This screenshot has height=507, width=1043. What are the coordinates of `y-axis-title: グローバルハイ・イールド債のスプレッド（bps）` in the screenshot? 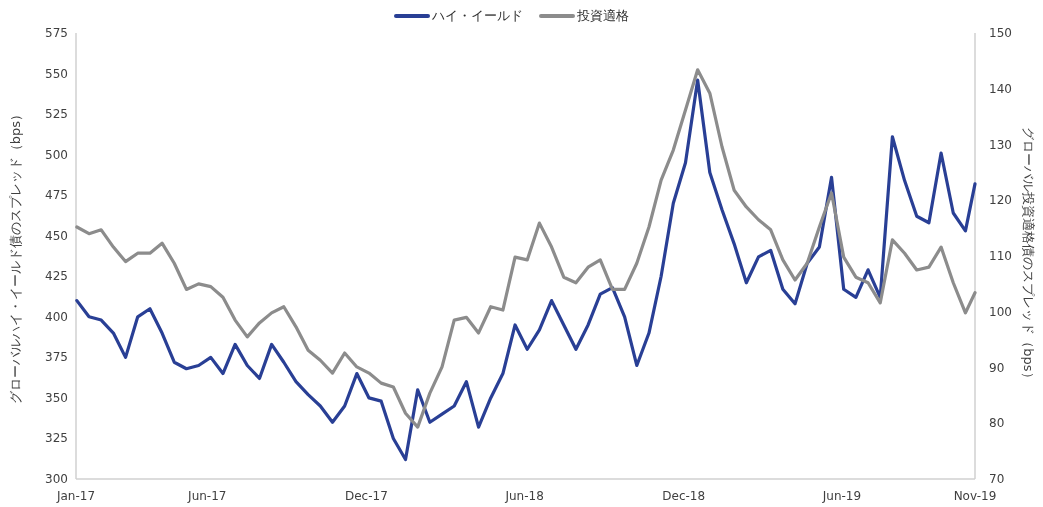 It's located at (15, 256).